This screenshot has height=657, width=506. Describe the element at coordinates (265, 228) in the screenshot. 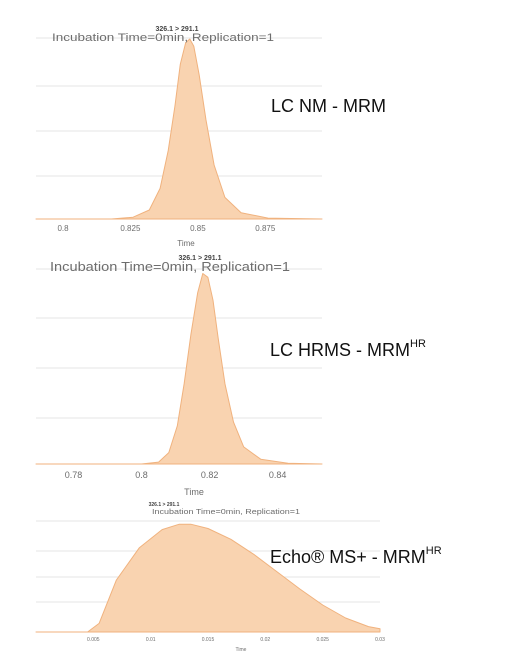

I see `x-tick-label: 0.875` at that location.